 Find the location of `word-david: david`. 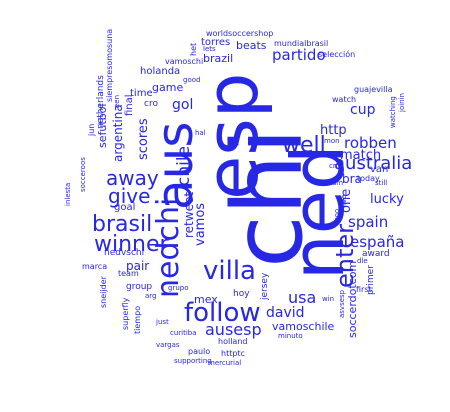

word-david: david is located at coordinates (285, 313).